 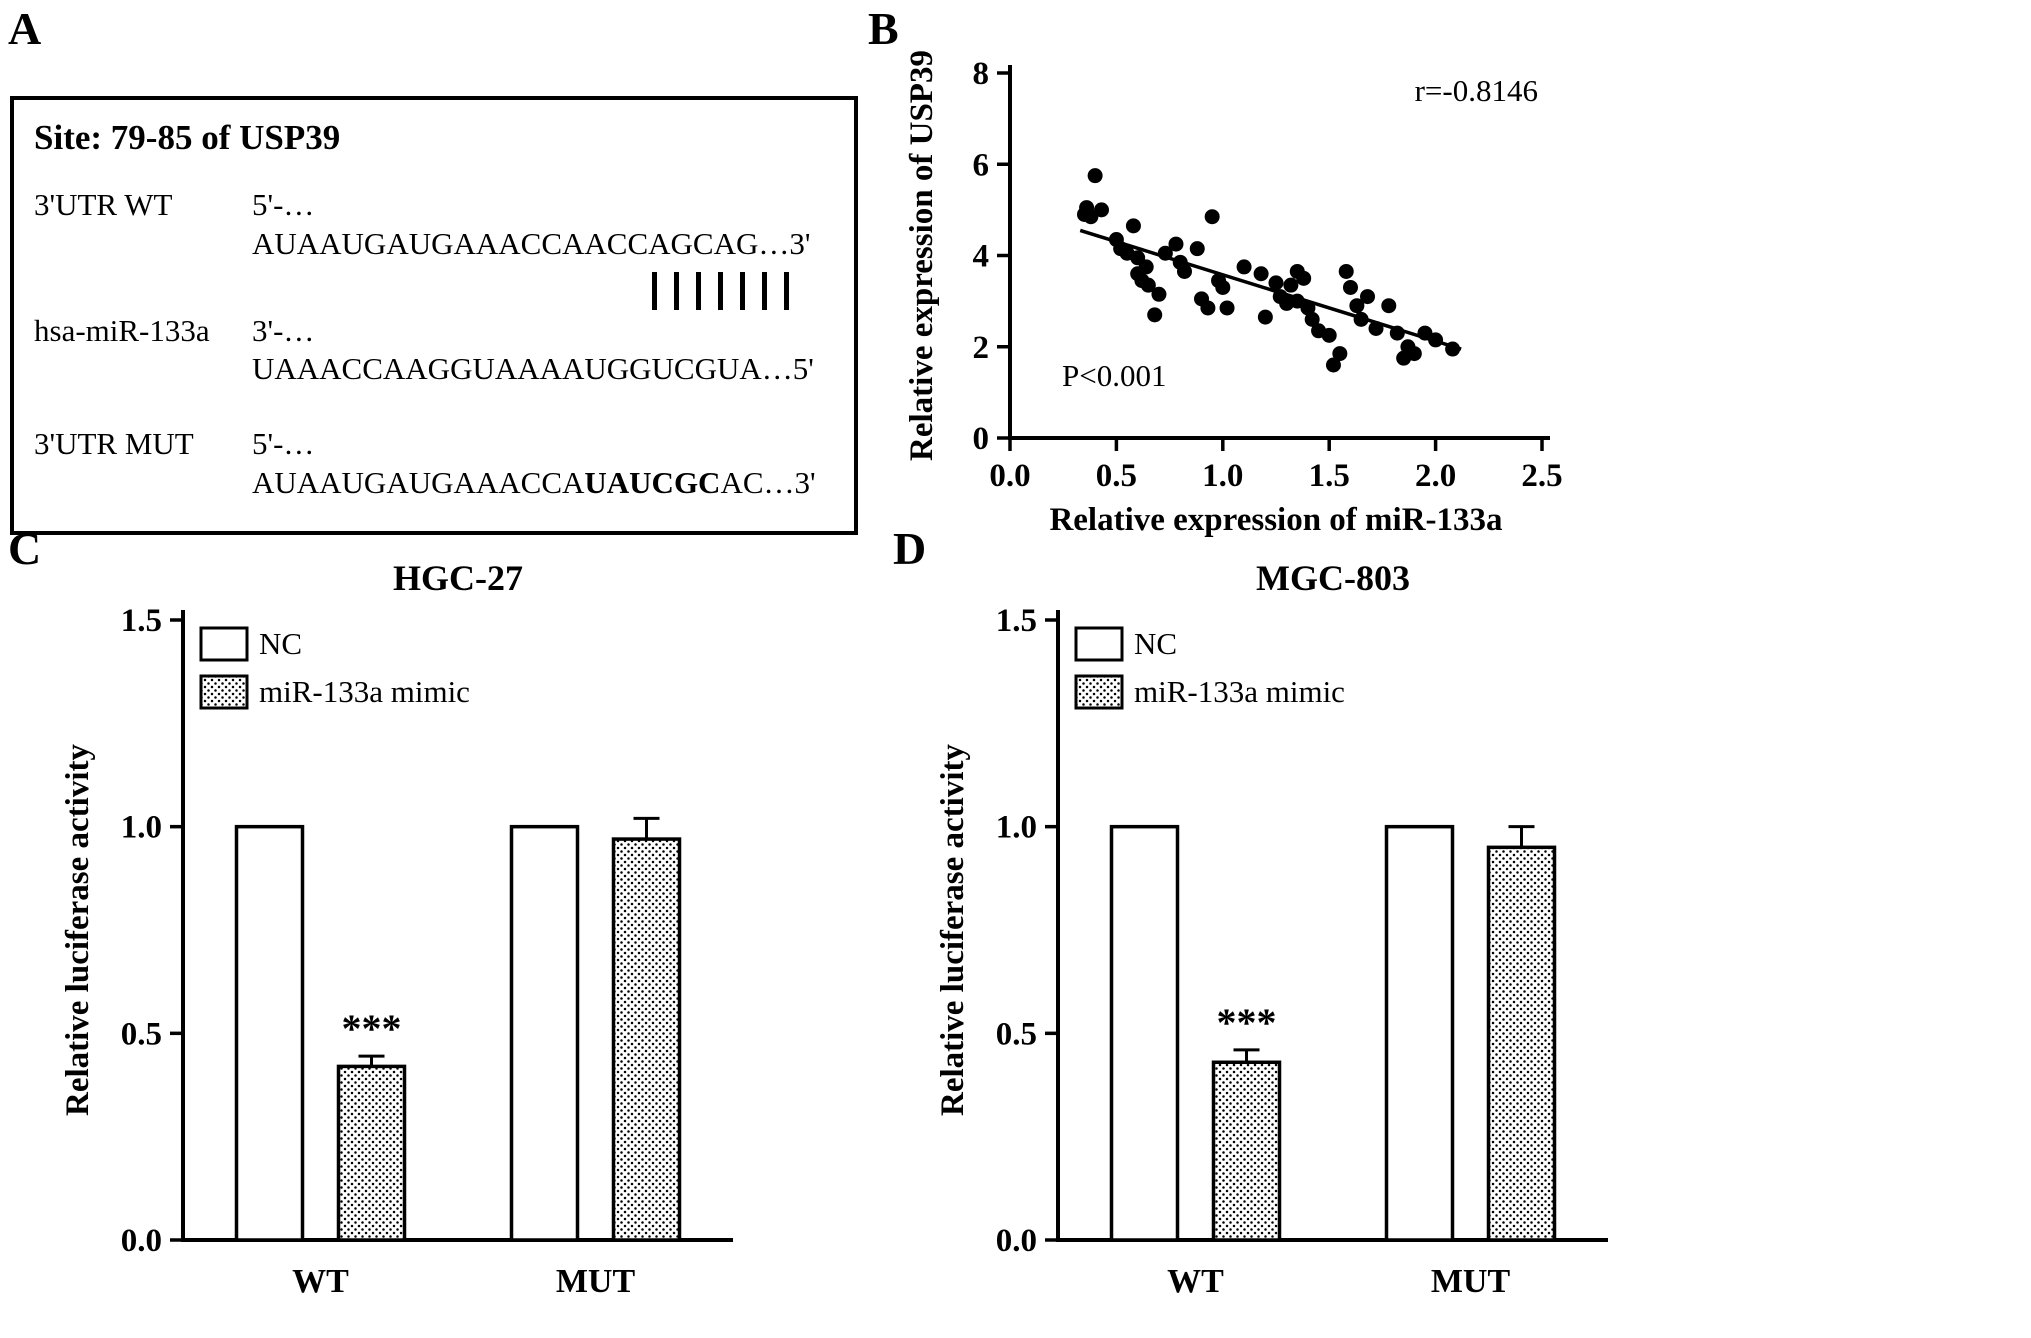 What do you see at coordinates (768, 482) in the screenshot?
I see `sequence-mut-suffix: AC…3'` at bounding box center [768, 482].